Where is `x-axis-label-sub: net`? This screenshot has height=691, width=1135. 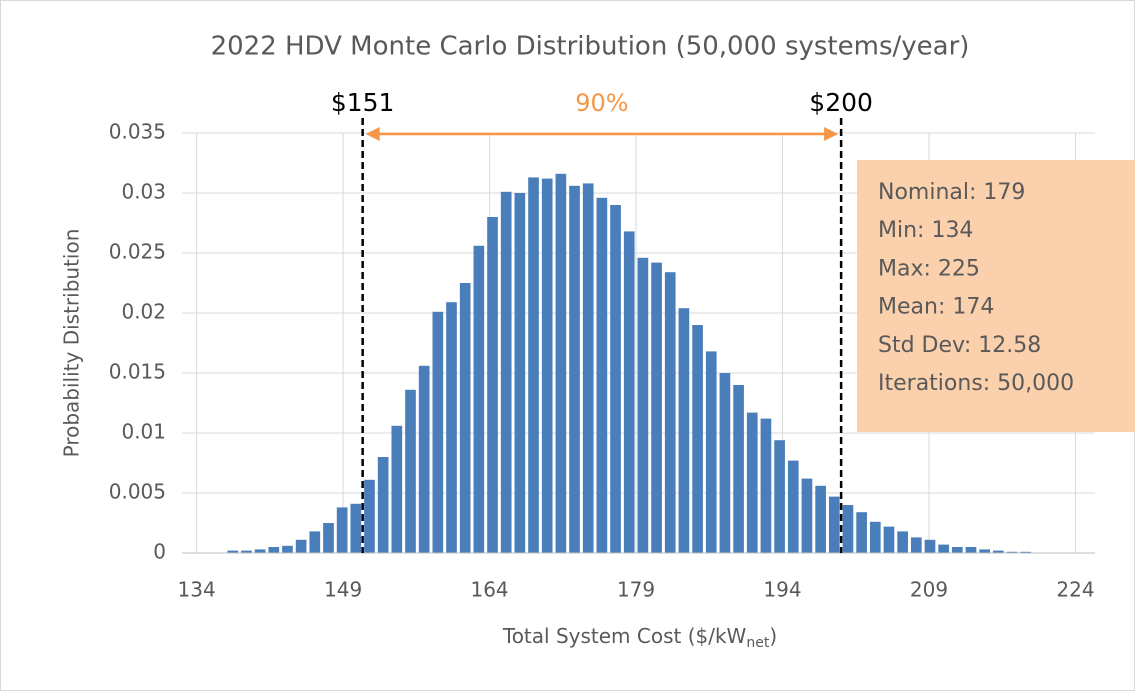
x-axis-label-sub: net is located at coordinates (757, 643).